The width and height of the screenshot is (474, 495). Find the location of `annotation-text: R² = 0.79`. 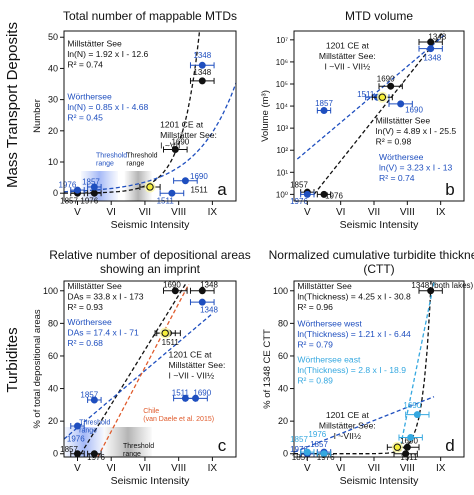

annotation-text: R² = 0.79 is located at coordinates (315, 345).